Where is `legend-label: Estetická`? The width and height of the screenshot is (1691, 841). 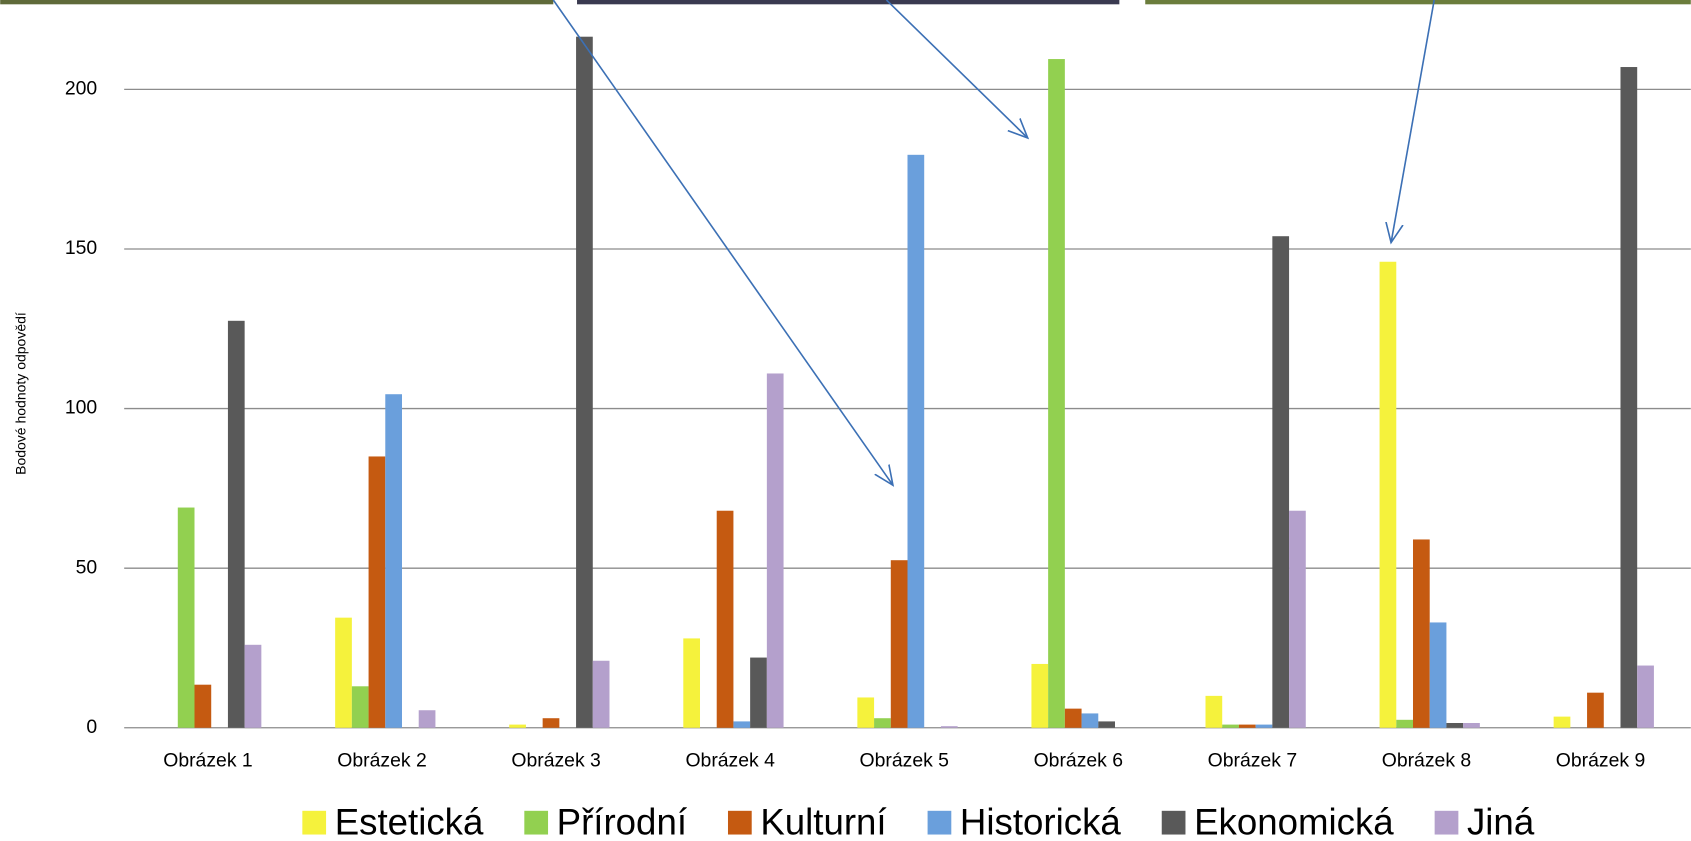 legend-label: Estetická is located at coordinates (409, 821).